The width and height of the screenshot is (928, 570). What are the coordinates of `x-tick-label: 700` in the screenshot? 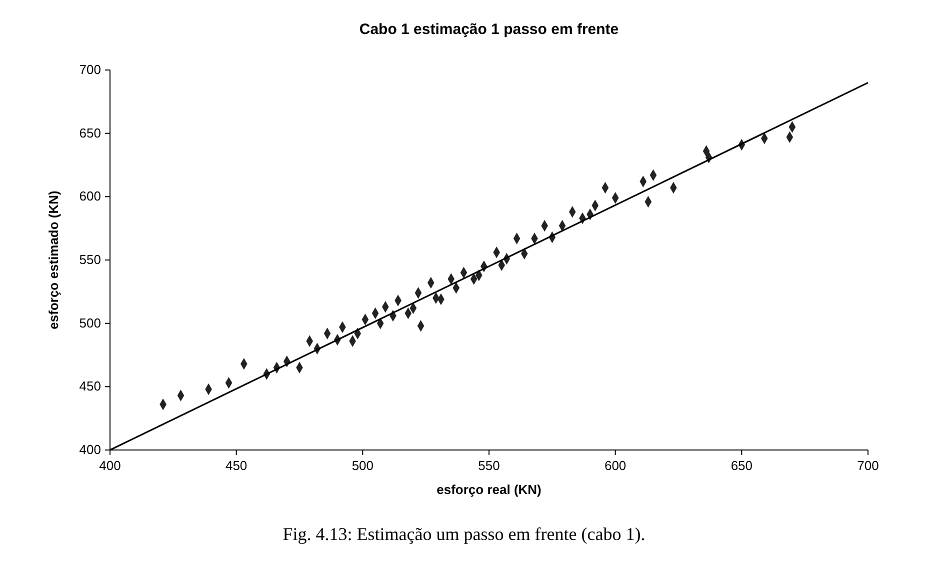 It's located at (868, 465).